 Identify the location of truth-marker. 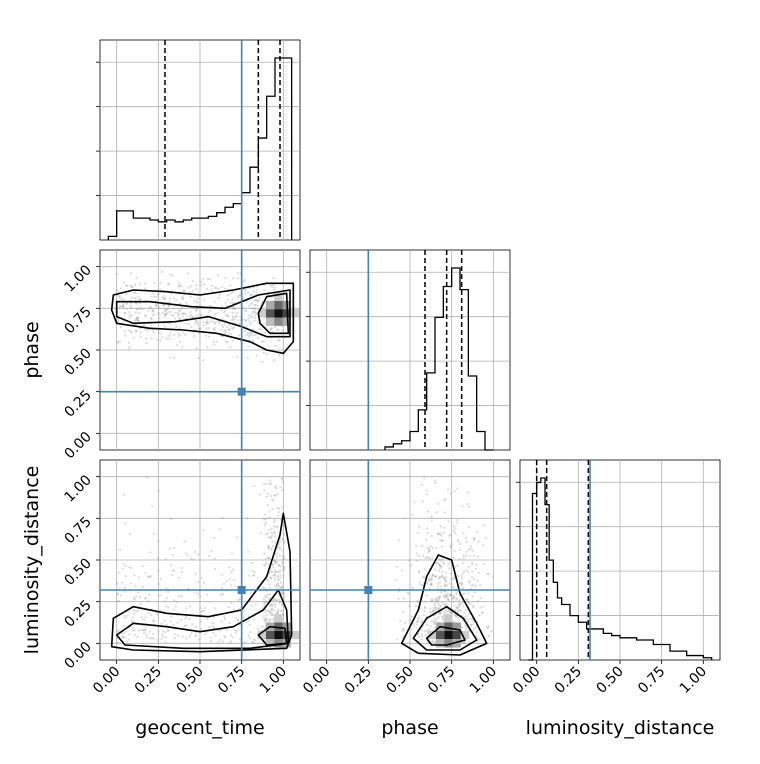
(241, 590).